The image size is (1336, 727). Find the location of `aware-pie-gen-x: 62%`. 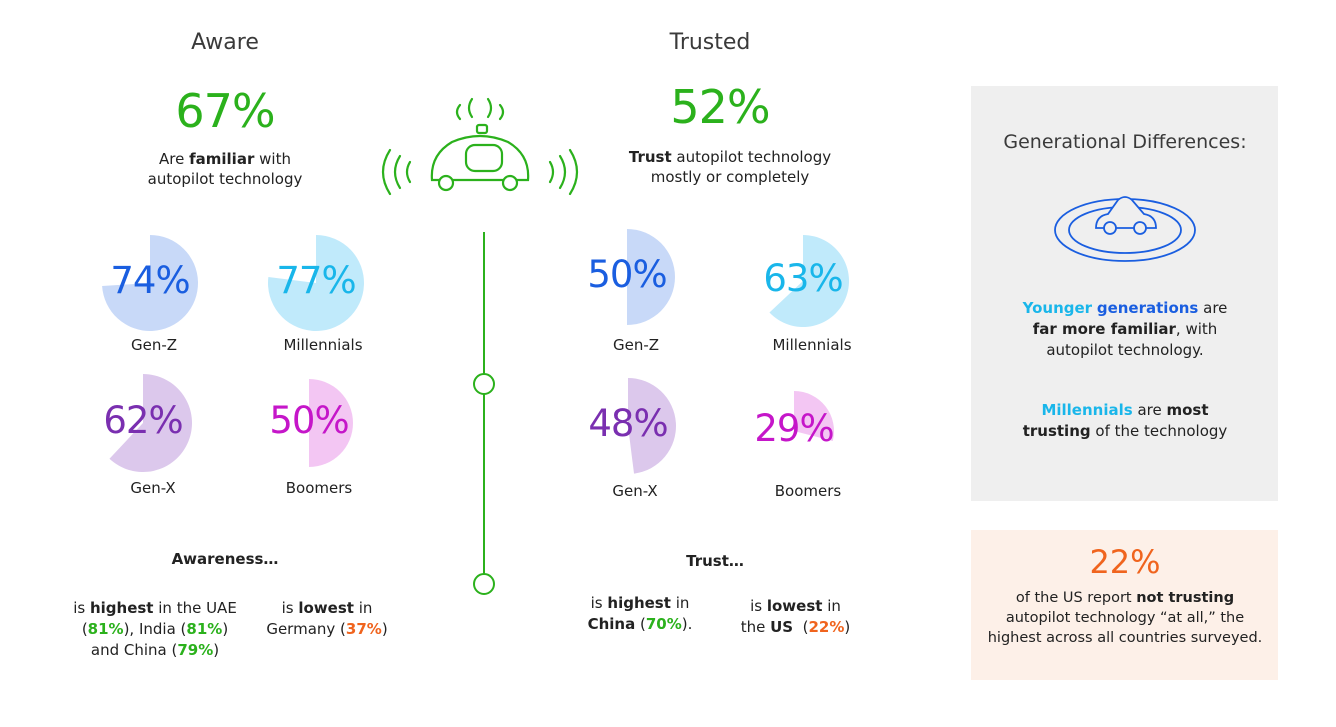

aware-pie-gen-x: 62% is located at coordinates (143, 423).